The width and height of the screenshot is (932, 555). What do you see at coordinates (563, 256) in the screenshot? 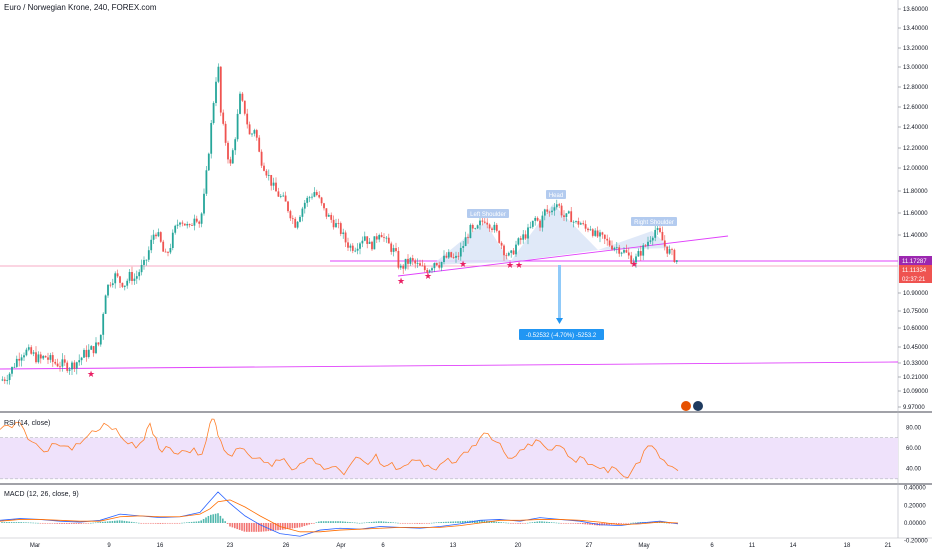
I see `neckline-trendline` at bounding box center [563, 256].